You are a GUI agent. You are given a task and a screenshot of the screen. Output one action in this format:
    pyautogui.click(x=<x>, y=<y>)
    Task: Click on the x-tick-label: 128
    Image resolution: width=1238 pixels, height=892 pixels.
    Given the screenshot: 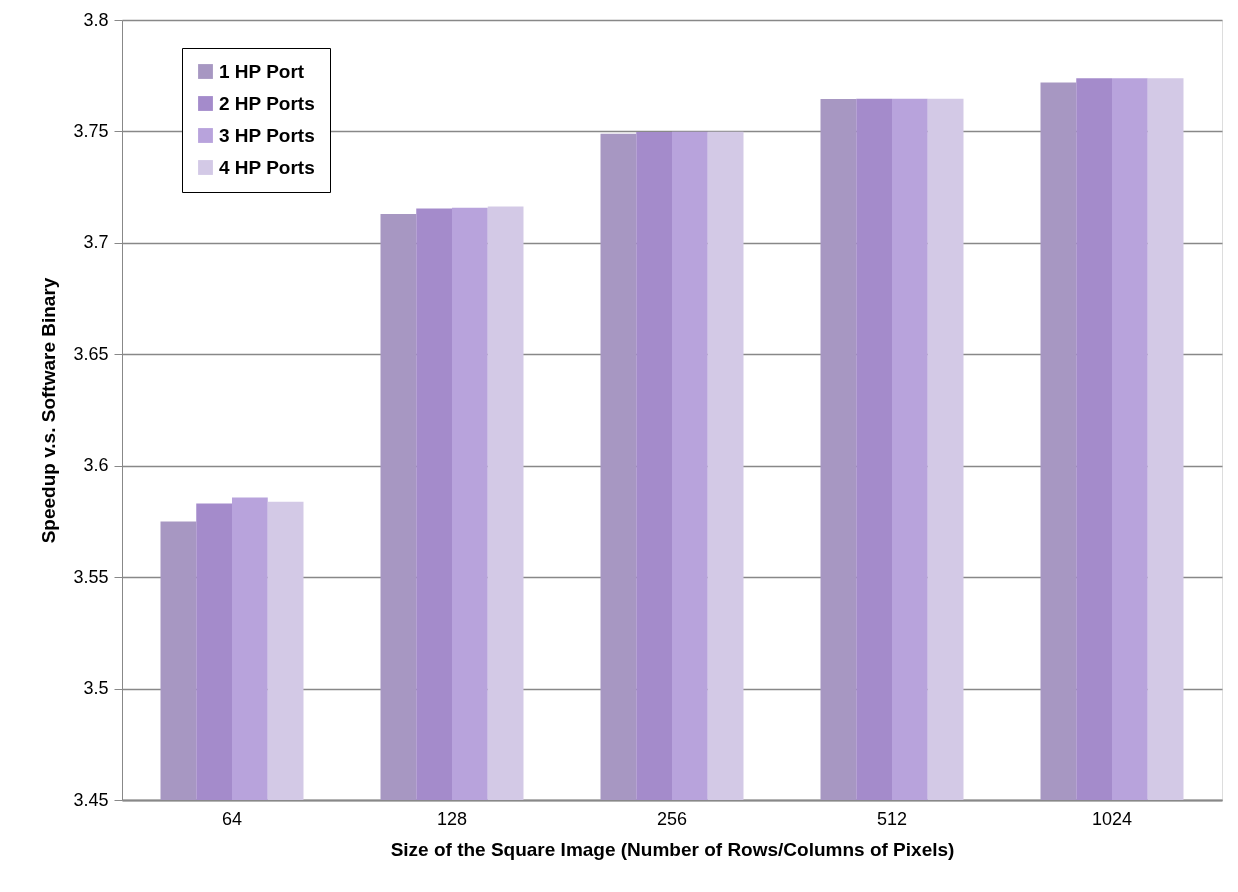 What is the action you would take?
    pyautogui.click(x=452, y=818)
    